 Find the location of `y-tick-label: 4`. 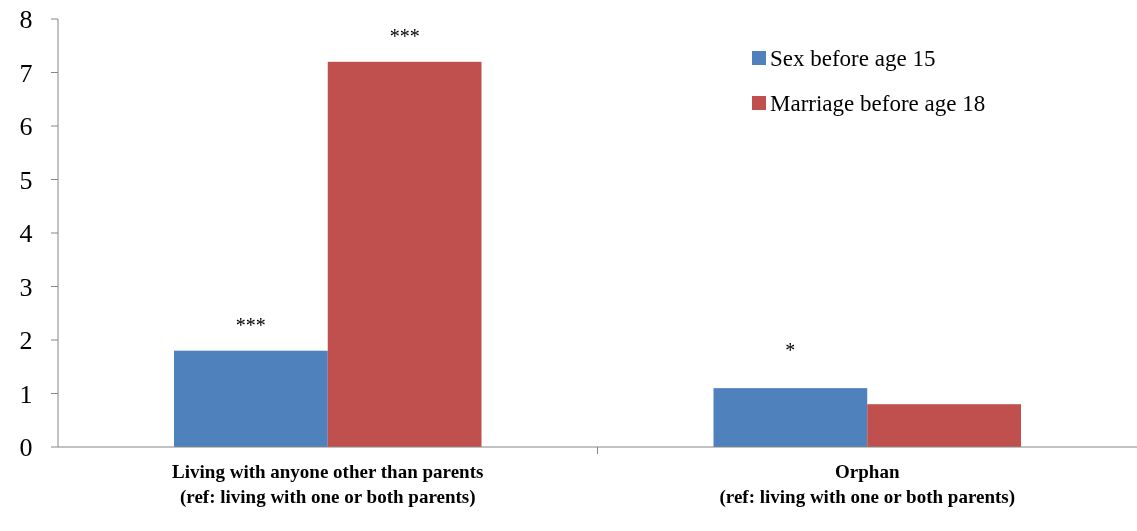

y-tick-label: 4 is located at coordinates (26, 234).